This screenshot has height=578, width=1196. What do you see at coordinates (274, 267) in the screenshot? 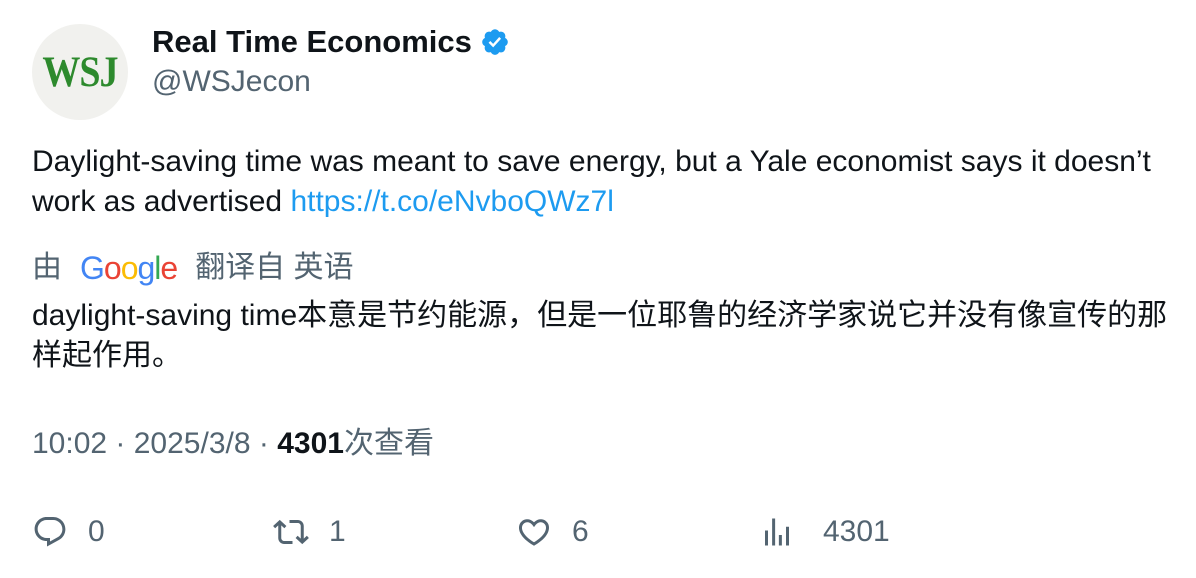
I see `translation-source-language: 翻译自 英语` at bounding box center [274, 267].